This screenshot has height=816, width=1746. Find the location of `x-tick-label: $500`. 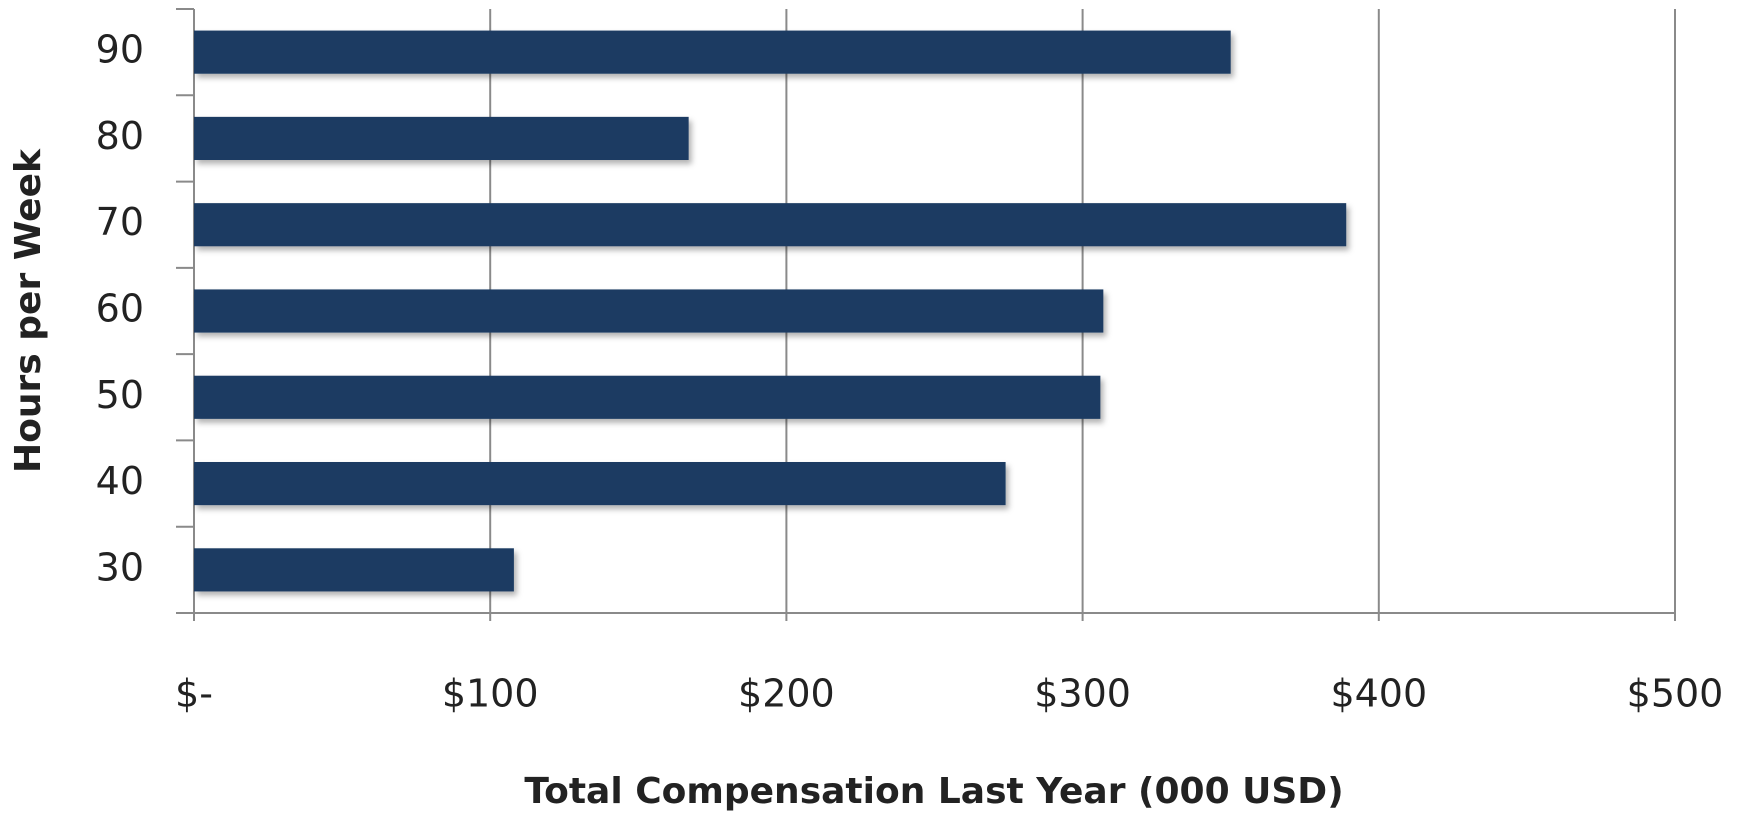

x-tick-label: $500 is located at coordinates (1675, 694).